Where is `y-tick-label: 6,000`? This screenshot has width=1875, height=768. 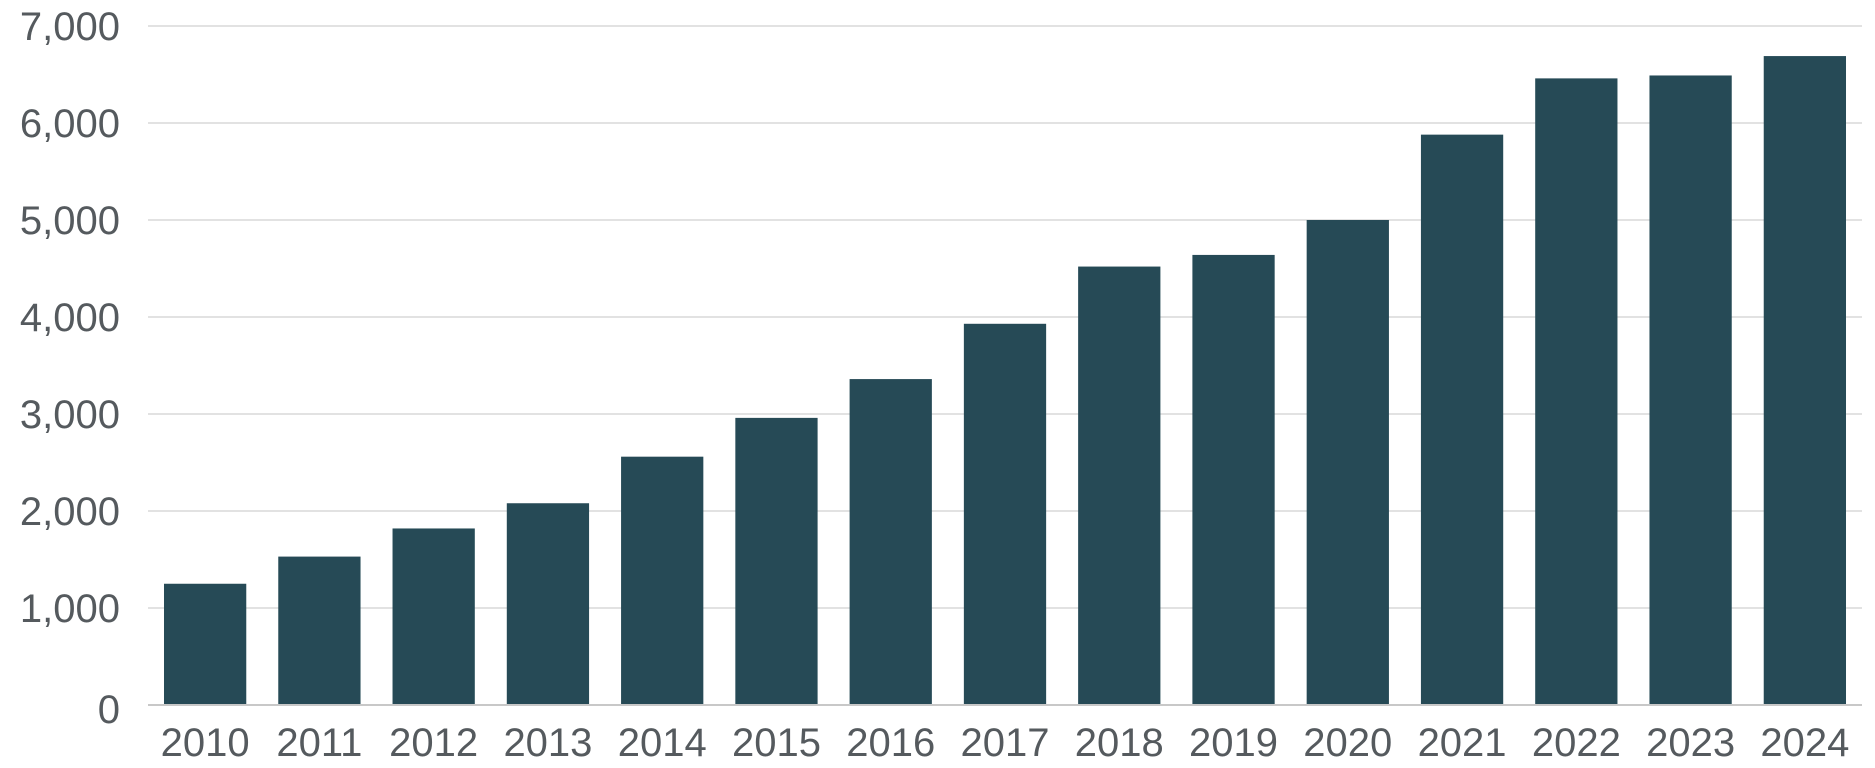
y-tick-label: 6,000 is located at coordinates (70, 124).